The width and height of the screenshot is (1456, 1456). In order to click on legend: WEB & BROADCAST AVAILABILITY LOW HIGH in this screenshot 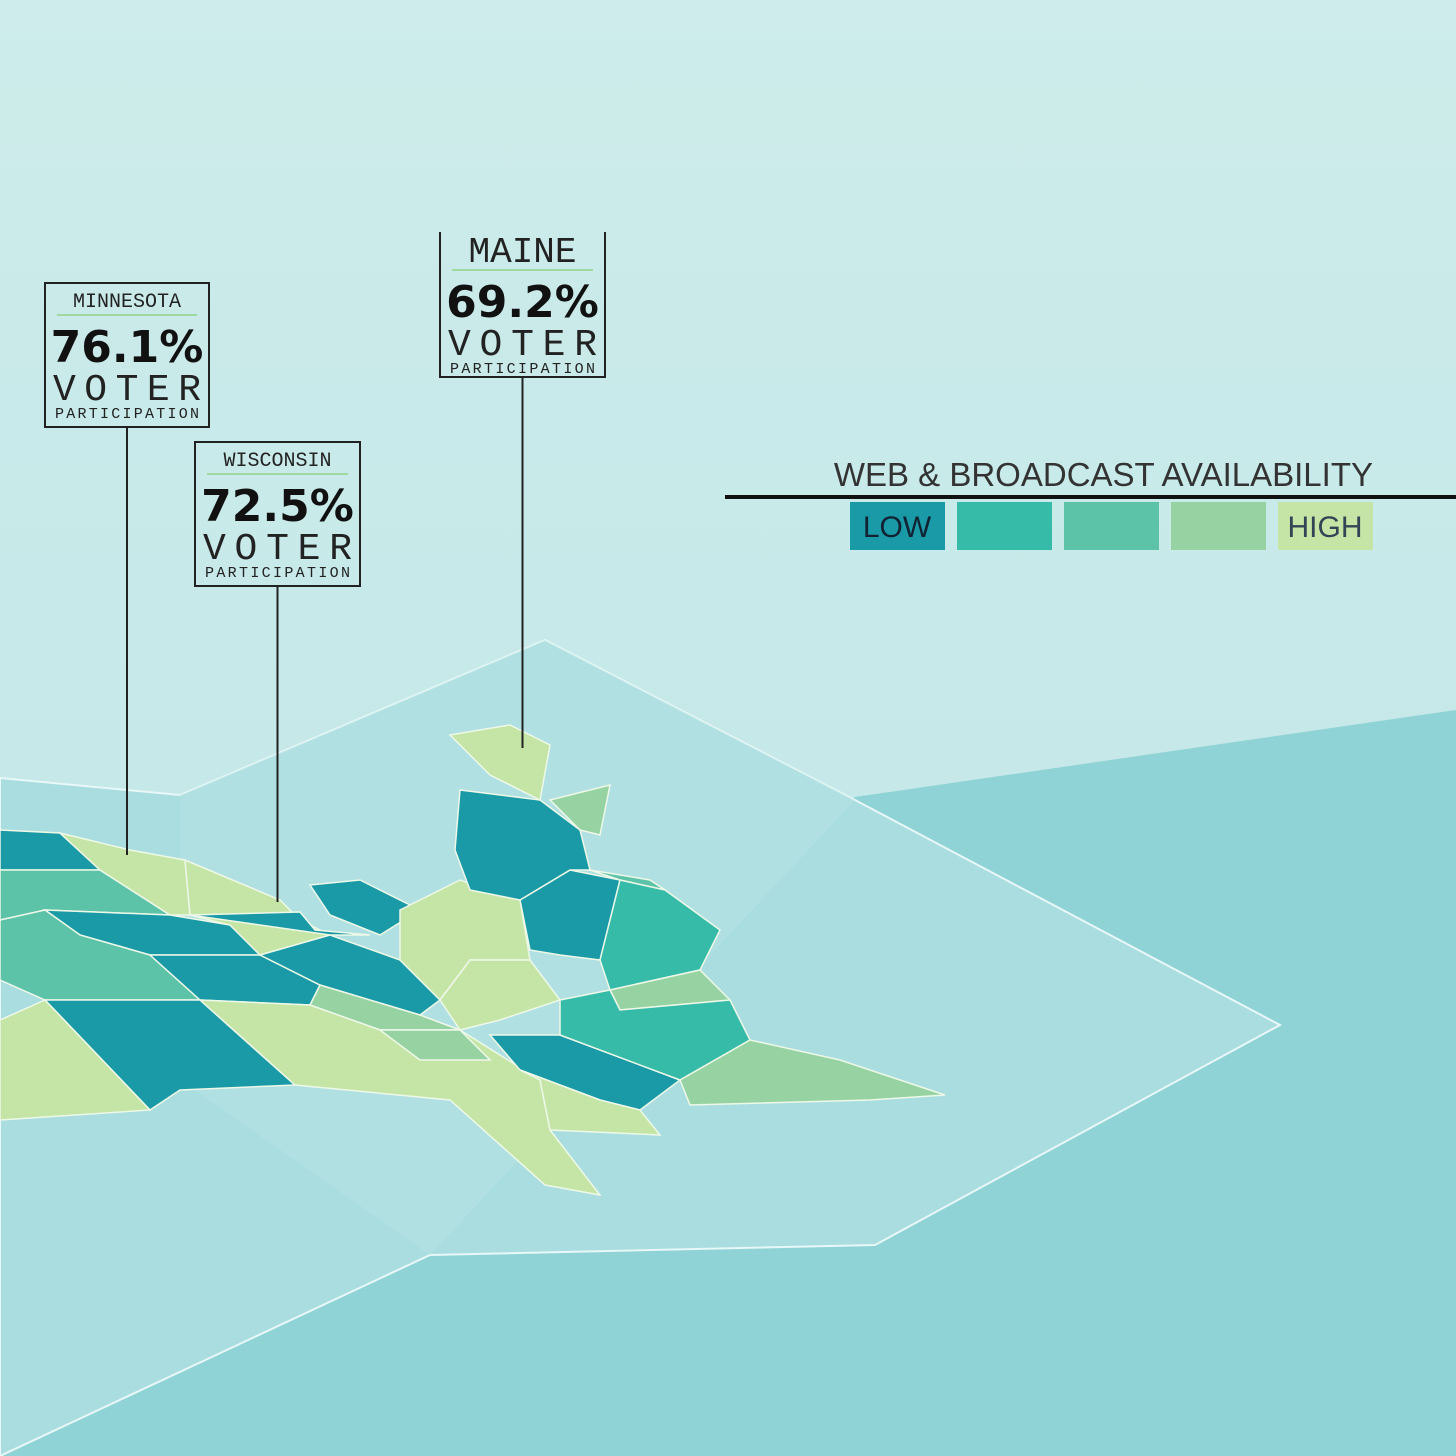, I will do `click(1090, 503)`.